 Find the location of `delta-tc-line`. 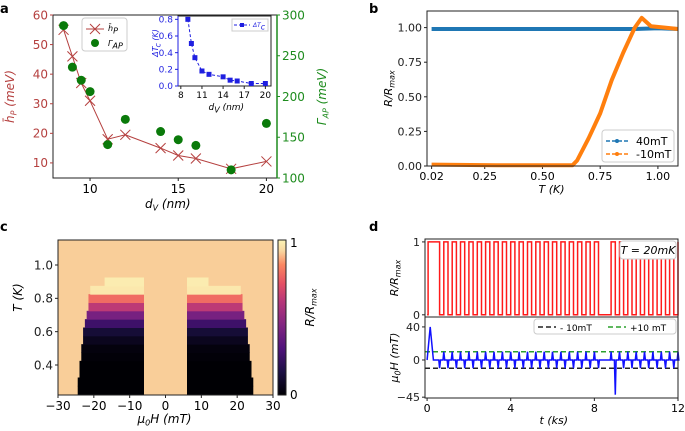

delta-tc-line is located at coordinates (226, 51).